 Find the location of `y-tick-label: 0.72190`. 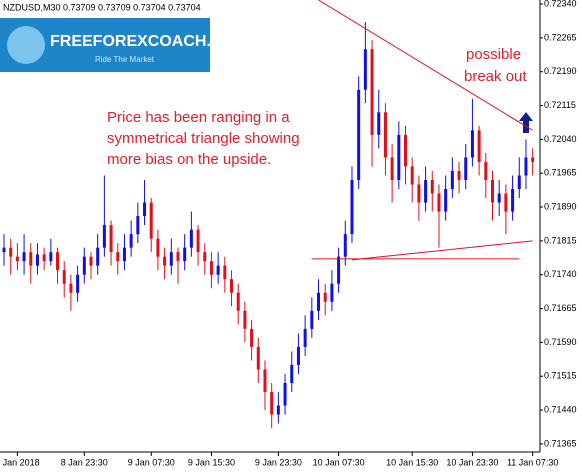

y-tick-label: 0.72190 is located at coordinates (560, 71).